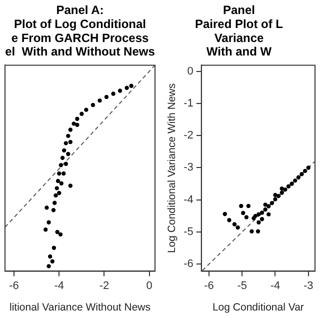 This screenshot has height=320, width=320. What do you see at coordinates (172, 168) in the screenshot?
I see `y-axis-title: Log Conditional Variance With News` at bounding box center [172, 168].